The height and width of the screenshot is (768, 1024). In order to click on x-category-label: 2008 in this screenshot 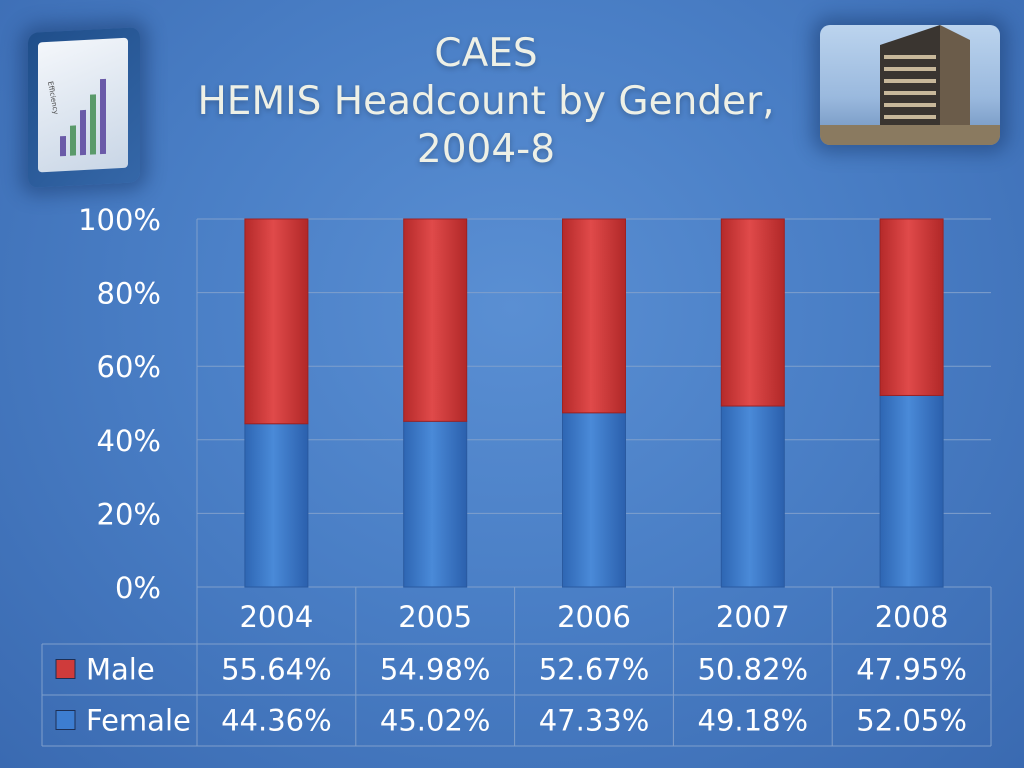, I will do `click(912, 617)`.